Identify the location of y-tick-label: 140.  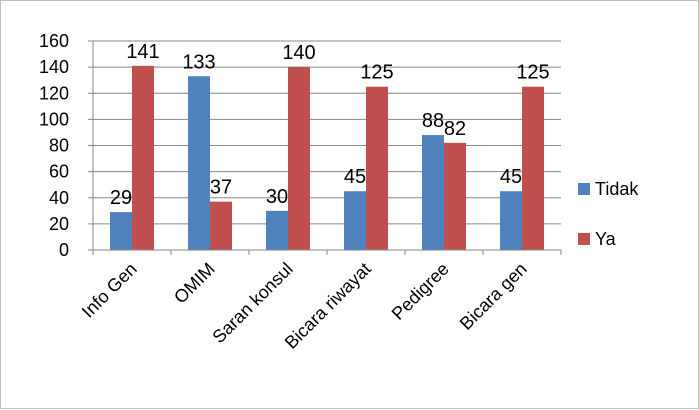
(54, 67).